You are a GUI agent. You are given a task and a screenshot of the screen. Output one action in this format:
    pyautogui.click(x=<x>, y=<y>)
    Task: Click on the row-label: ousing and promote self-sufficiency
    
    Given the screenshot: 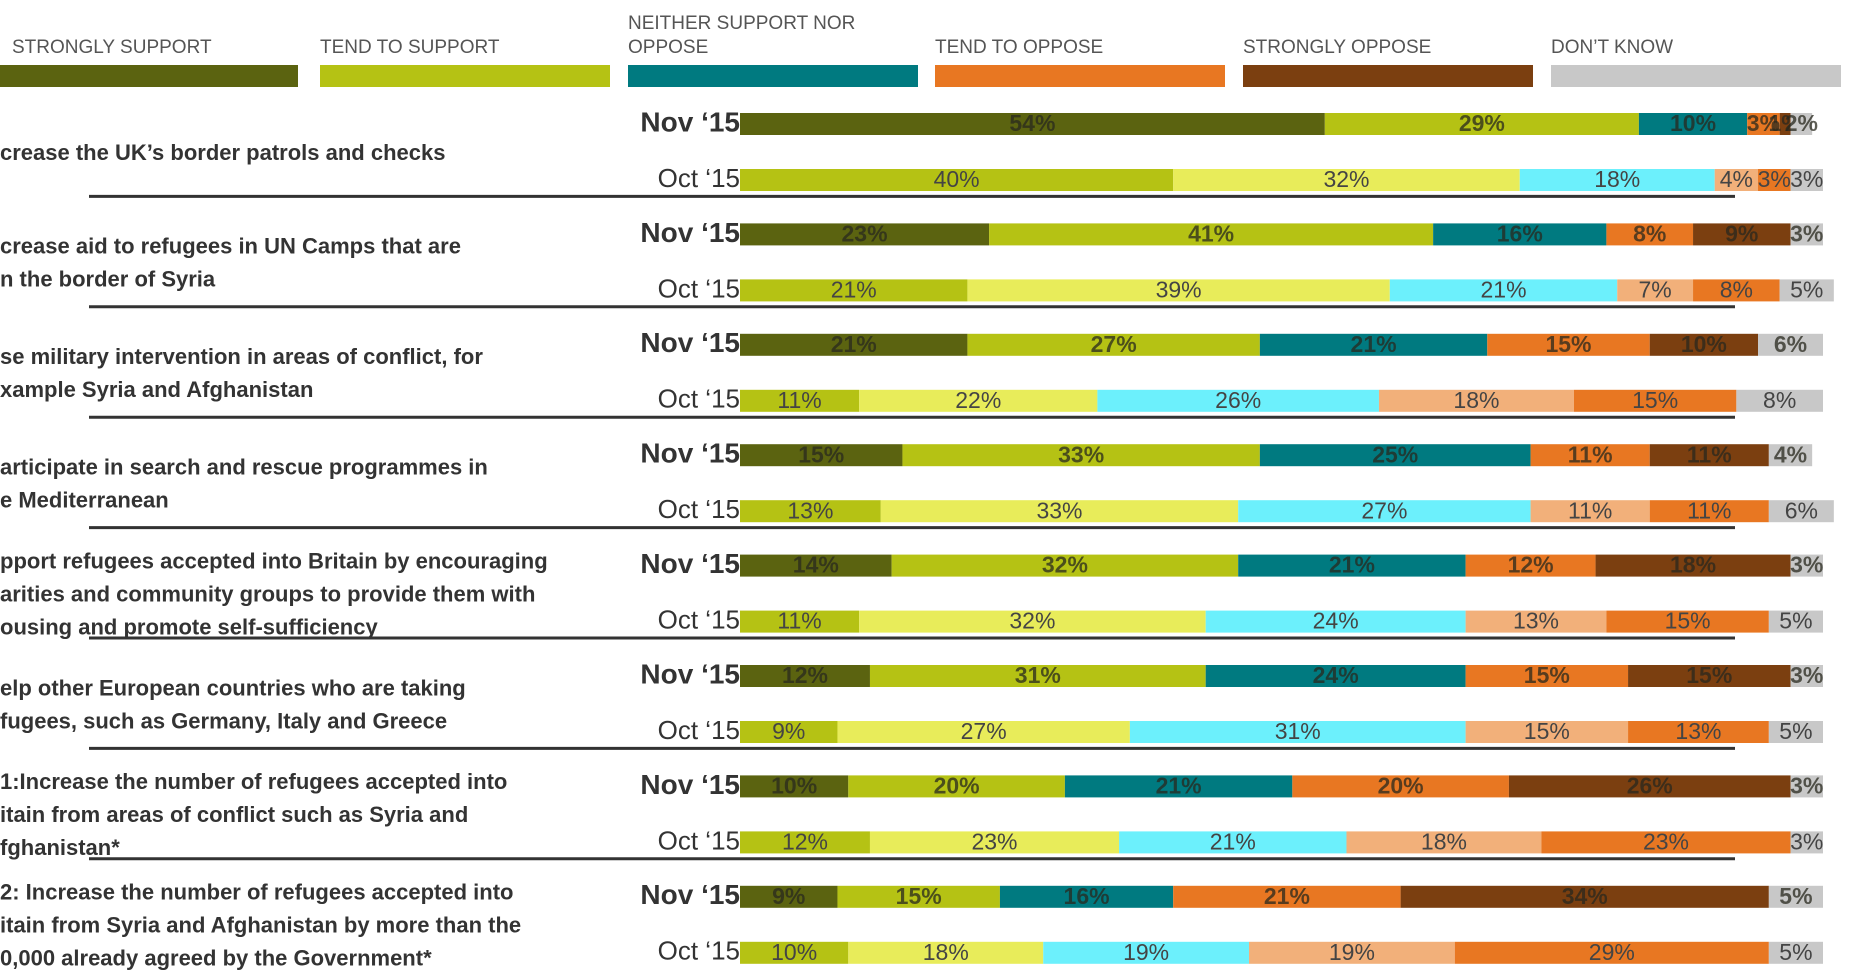 What is the action you would take?
    pyautogui.click(x=189, y=626)
    